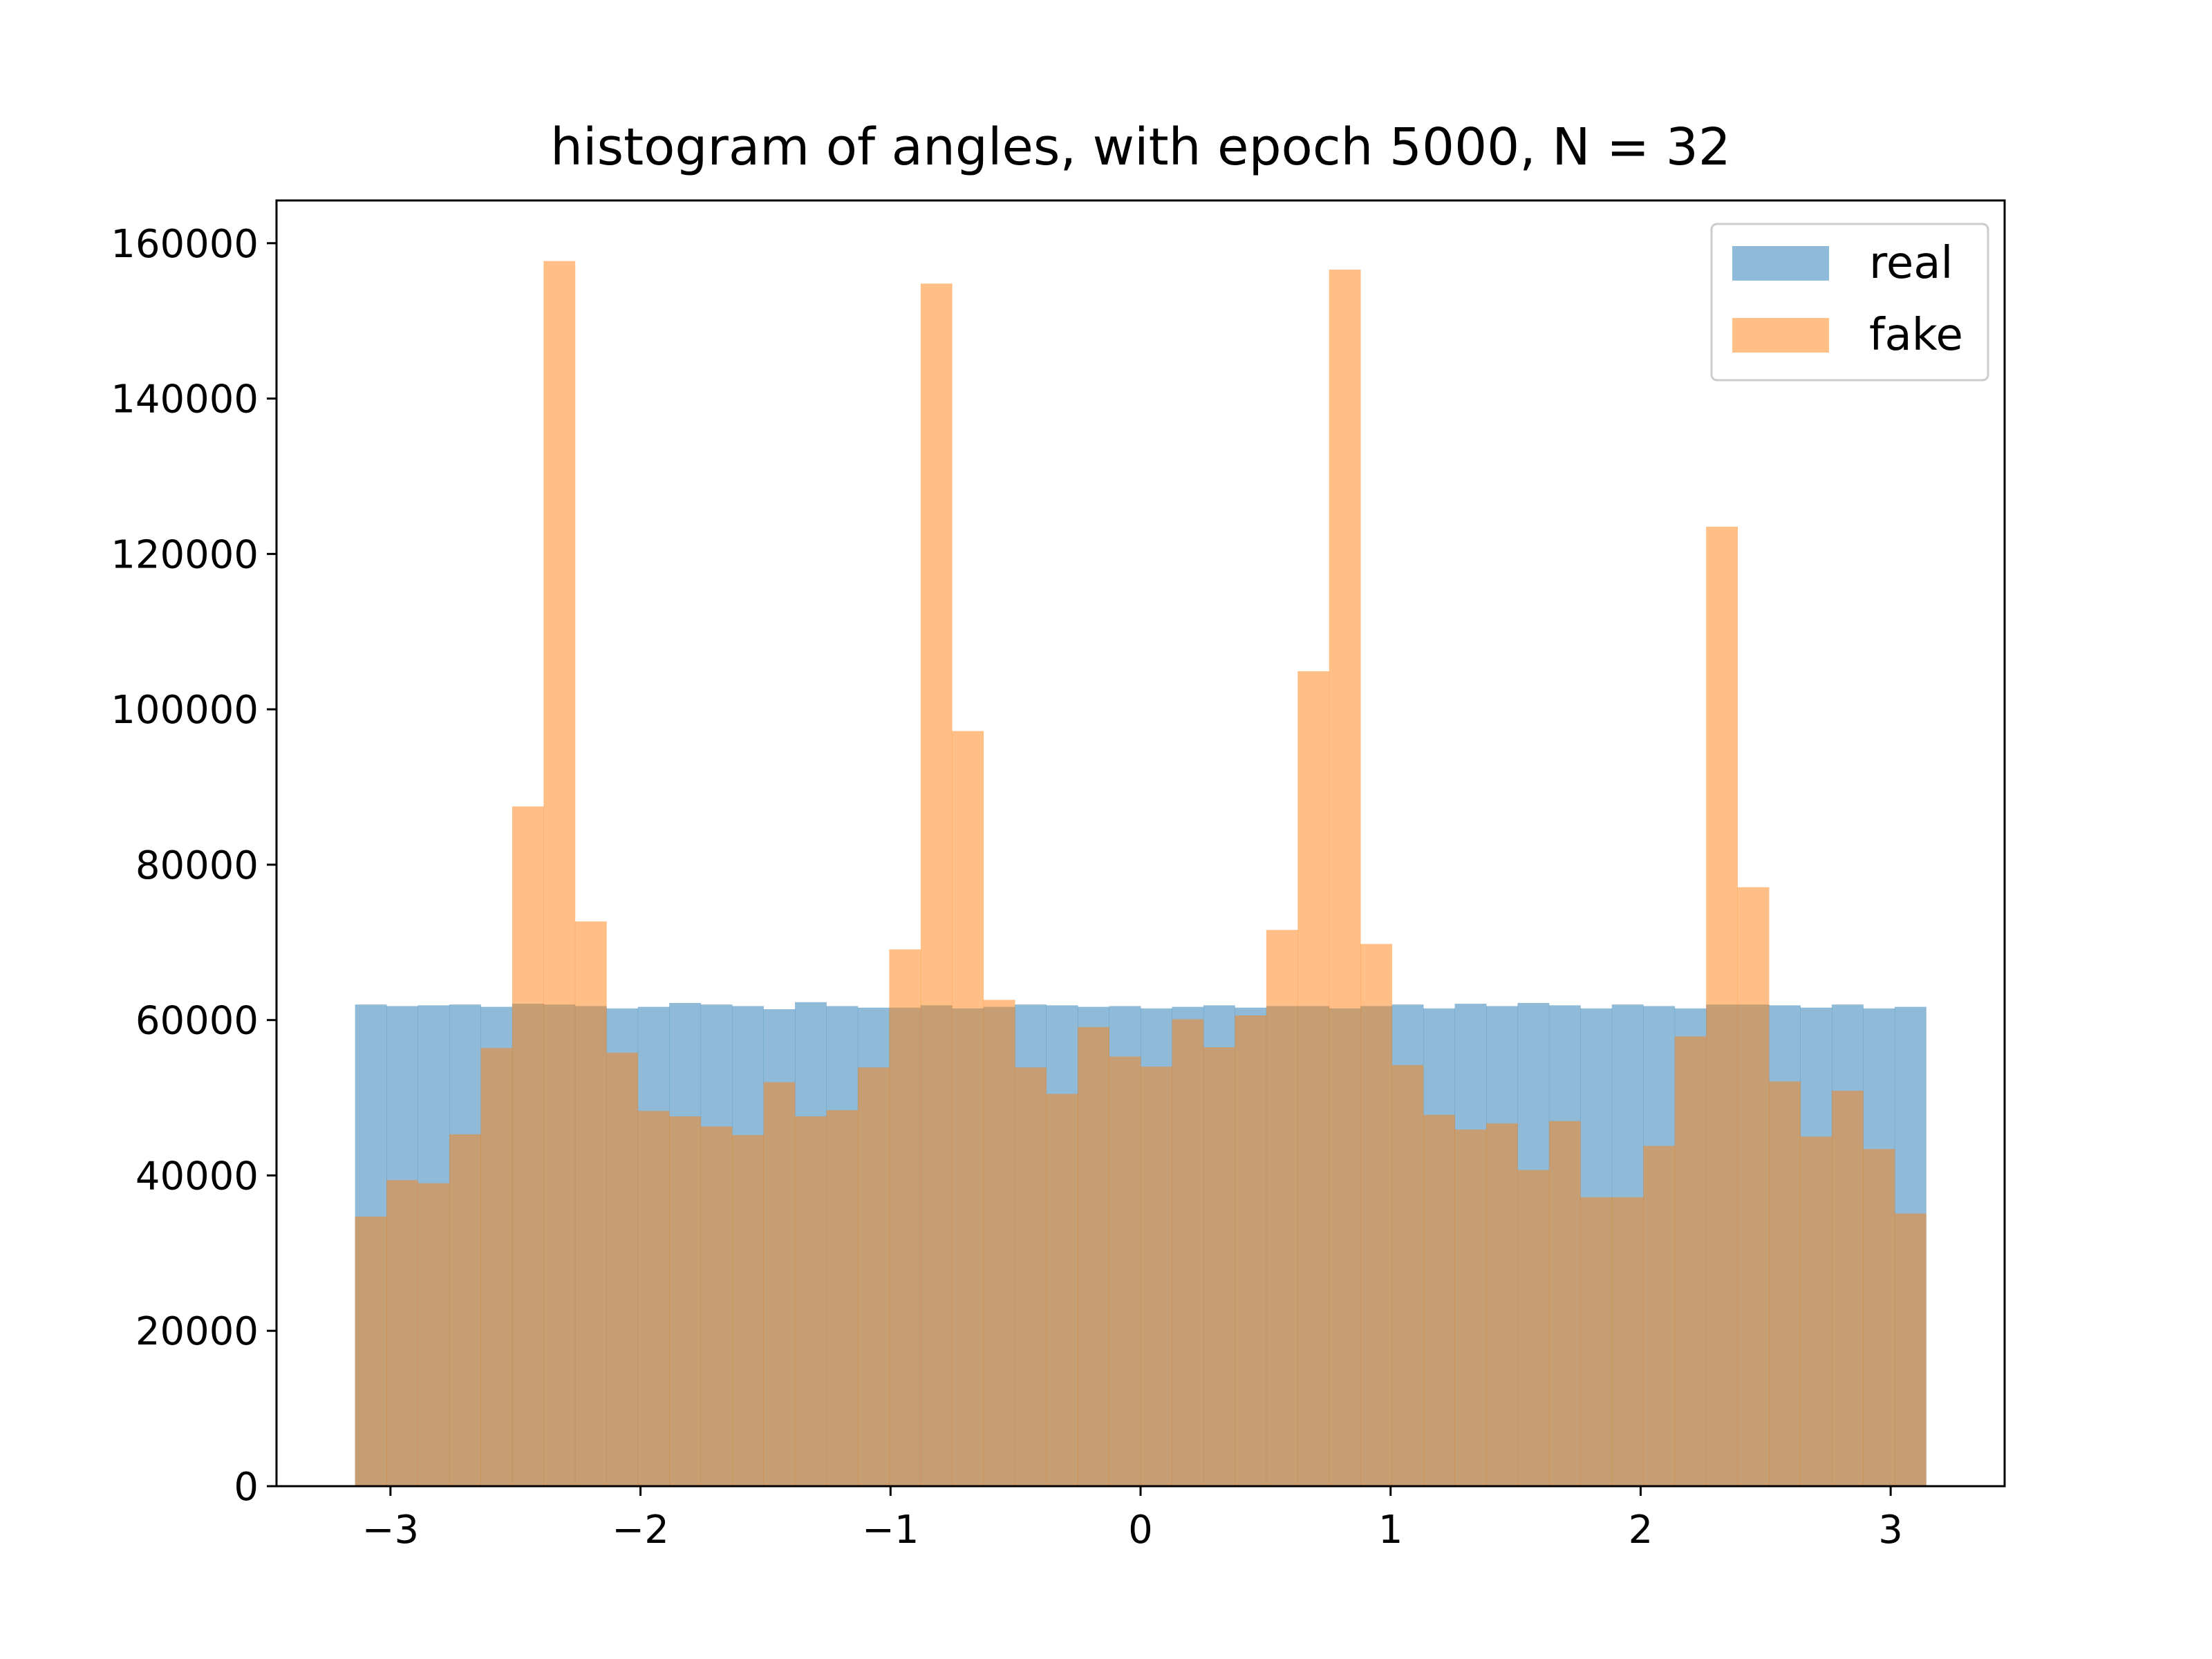  What do you see at coordinates (185, 245) in the screenshot?
I see `y-tick-label: 160000` at bounding box center [185, 245].